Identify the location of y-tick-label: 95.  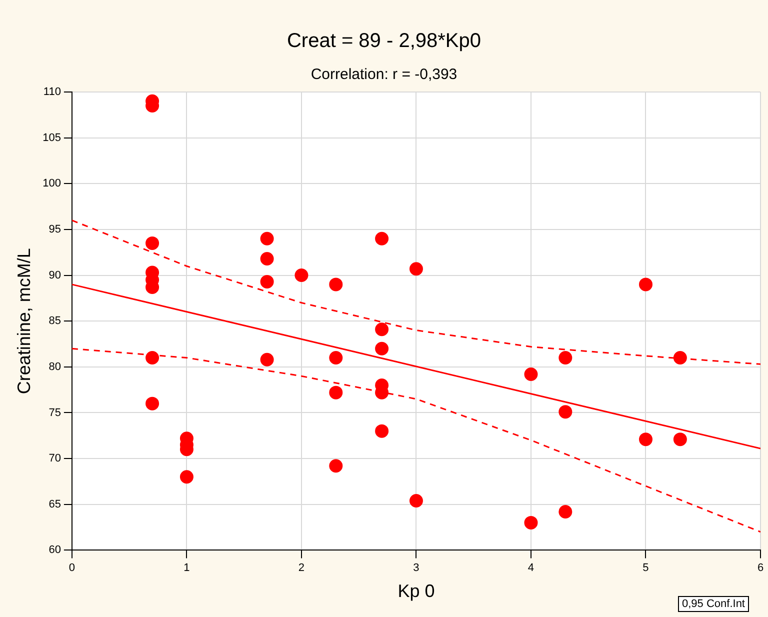
(54, 229).